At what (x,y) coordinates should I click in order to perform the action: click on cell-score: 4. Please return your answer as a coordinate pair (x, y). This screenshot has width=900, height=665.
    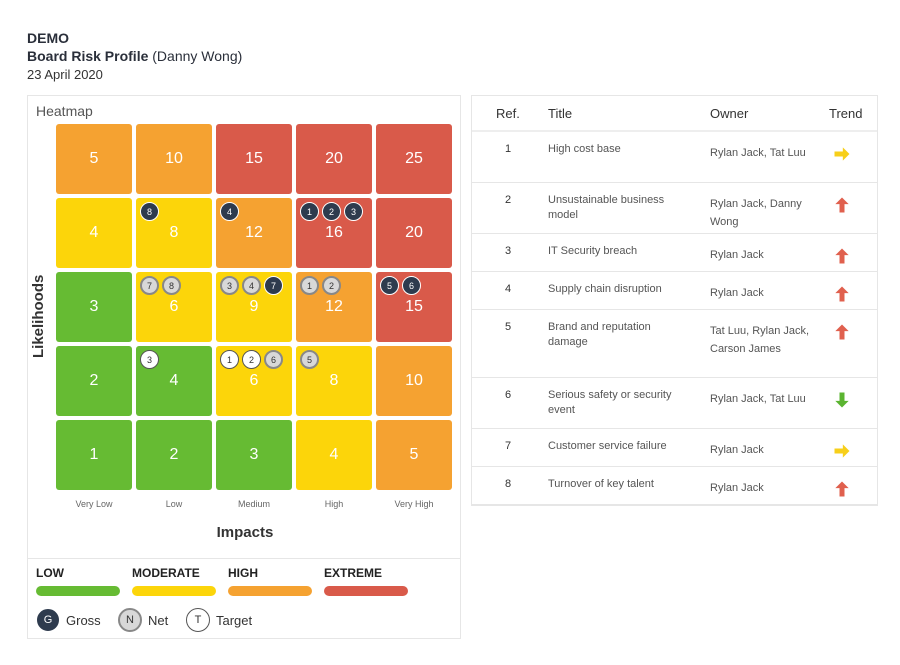
    Looking at the image, I should click on (174, 380).